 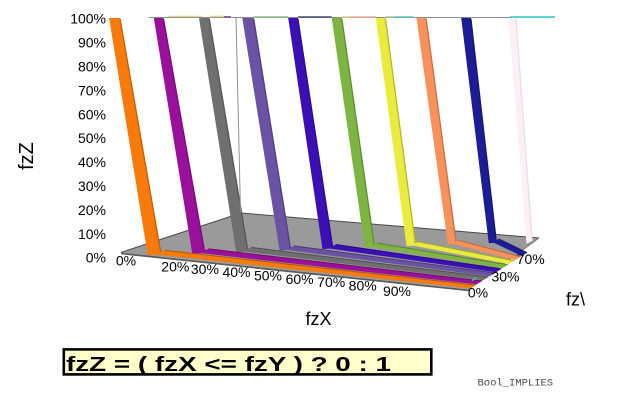 I want to click on svg-text: fzZ, so click(x=27, y=156).